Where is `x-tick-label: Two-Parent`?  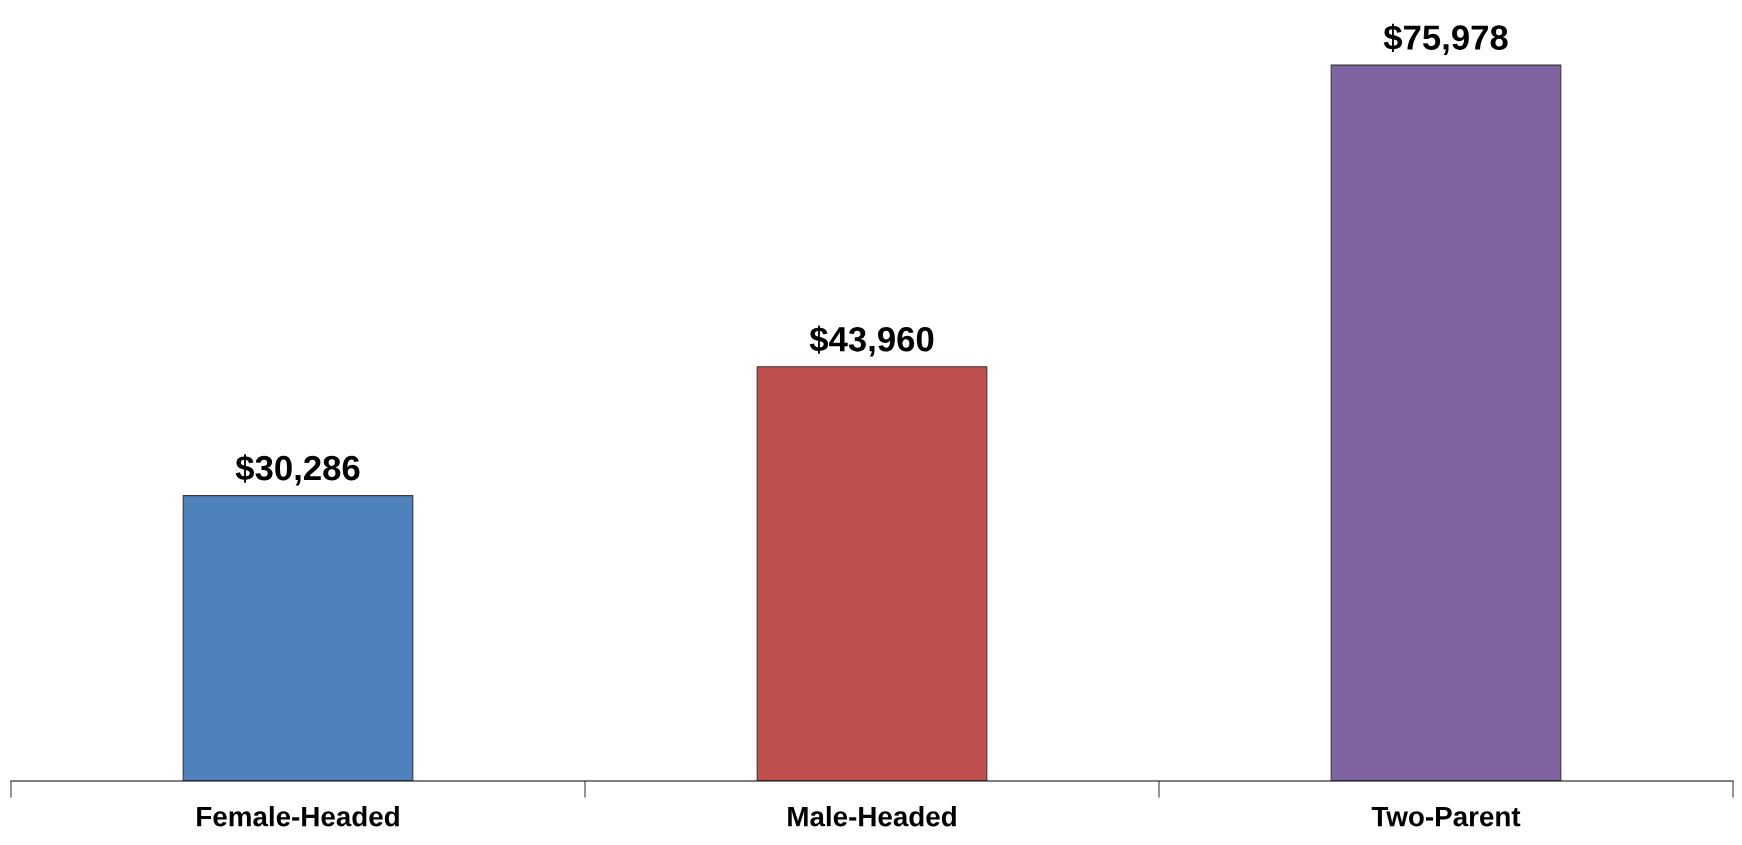
x-tick-label: Two-Parent is located at coordinates (1446, 817).